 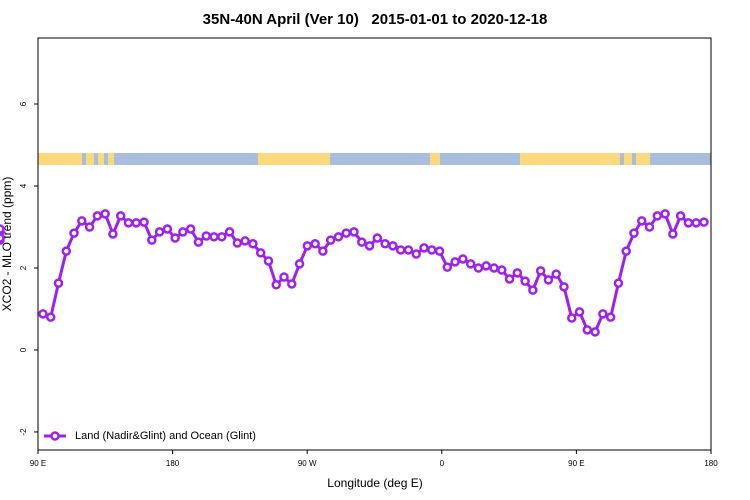 What do you see at coordinates (7, 244) in the screenshot?
I see `y-axis-label: XCO2 - MLO trend (ppm)` at bounding box center [7, 244].